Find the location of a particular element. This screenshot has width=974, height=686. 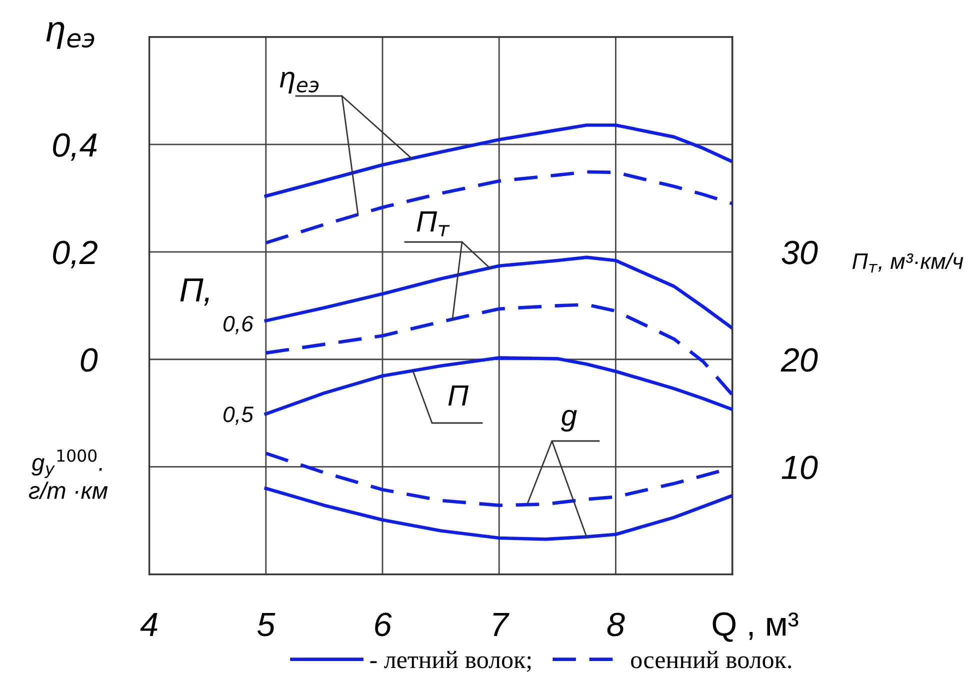

x-tick-label: 6 is located at coordinates (383, 624).